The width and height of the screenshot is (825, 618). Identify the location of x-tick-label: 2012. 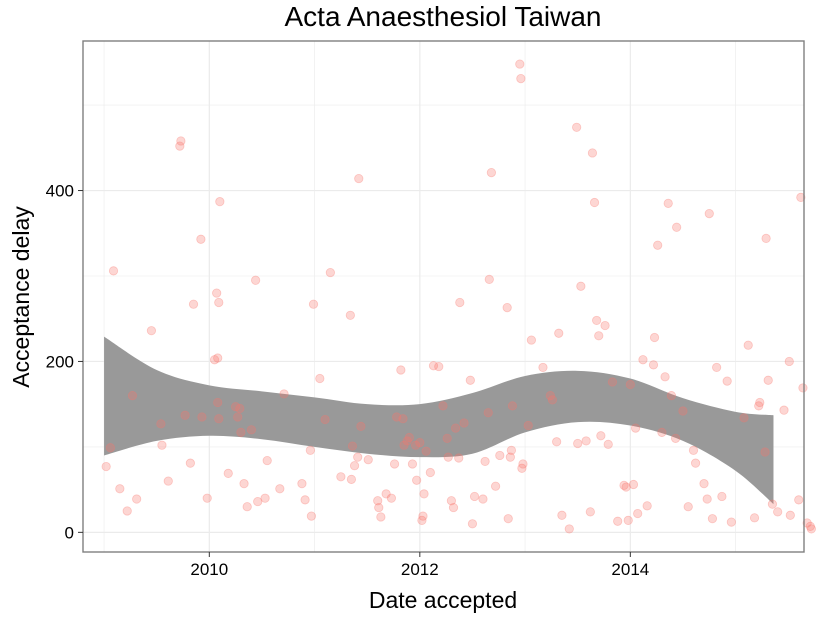
(420, 569).